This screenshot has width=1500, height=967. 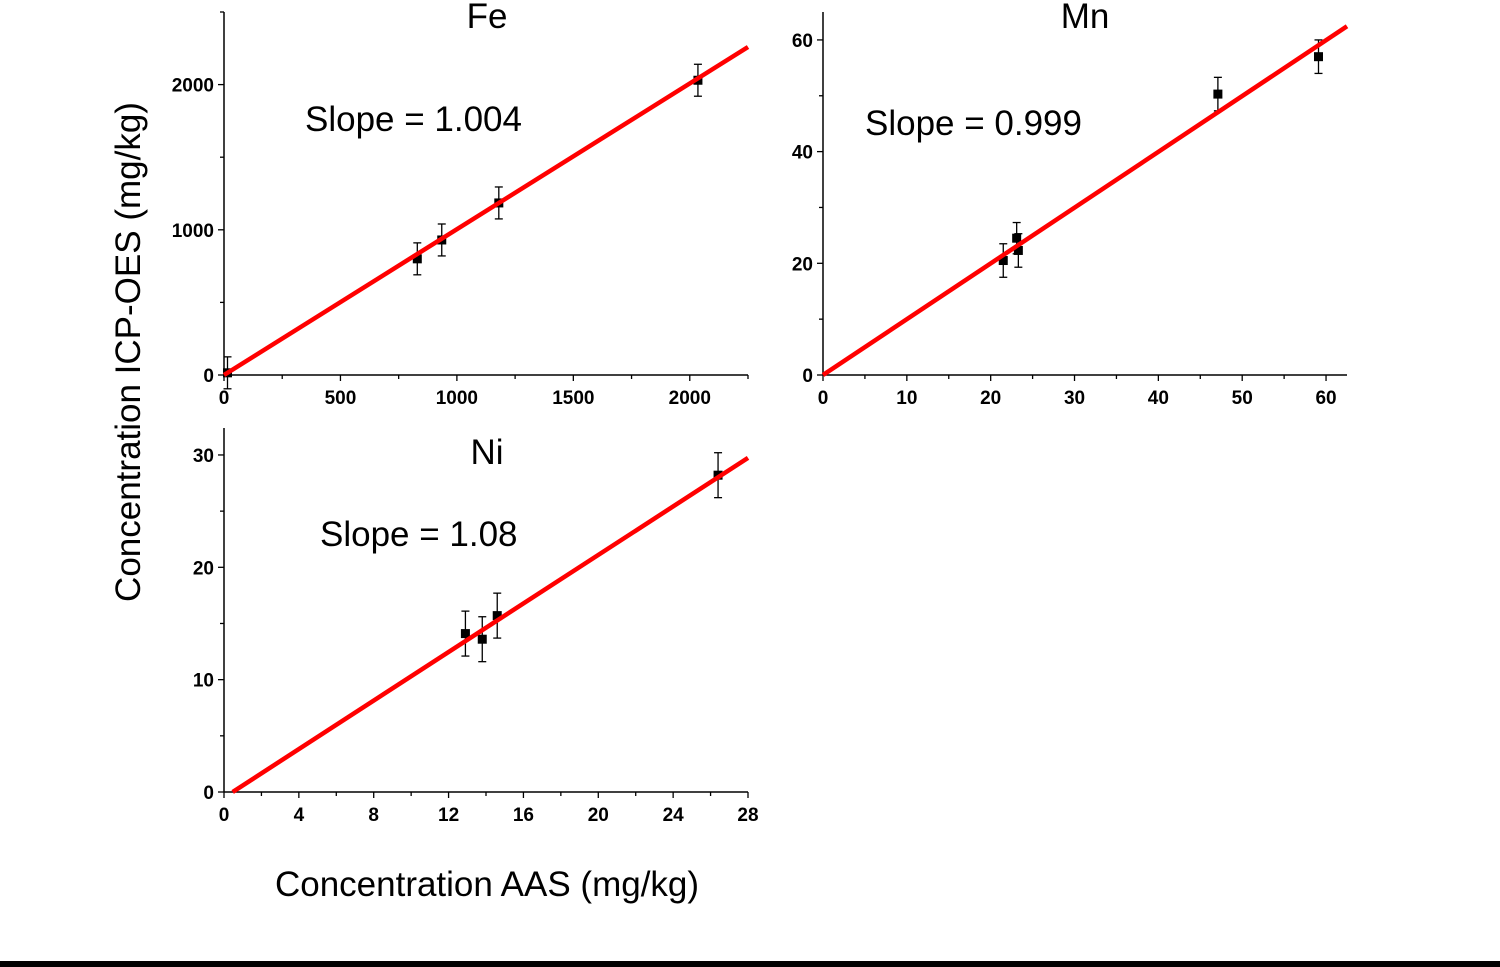 I want to click on panel-title: Ni, so click(x=486, y=452).